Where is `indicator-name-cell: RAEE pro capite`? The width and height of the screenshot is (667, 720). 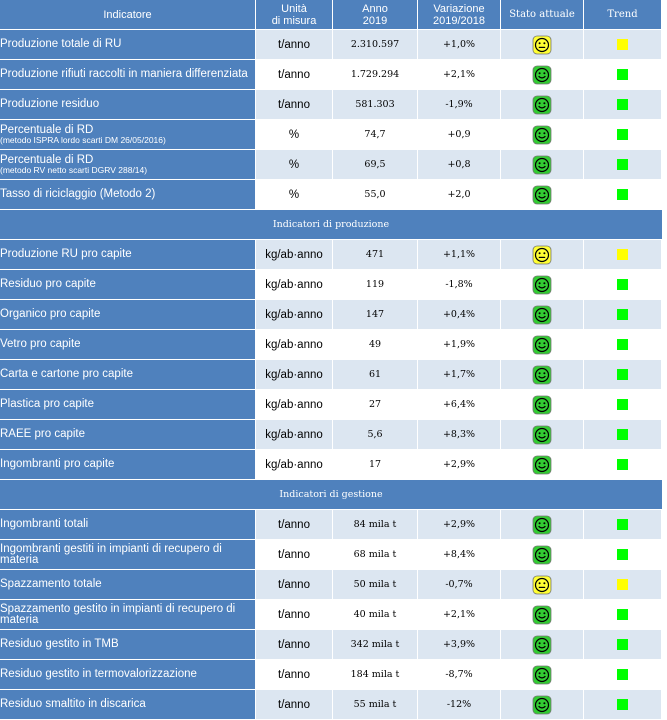 indicator-name-cell: RAEE pro capite is located at coordinates (128, 435).